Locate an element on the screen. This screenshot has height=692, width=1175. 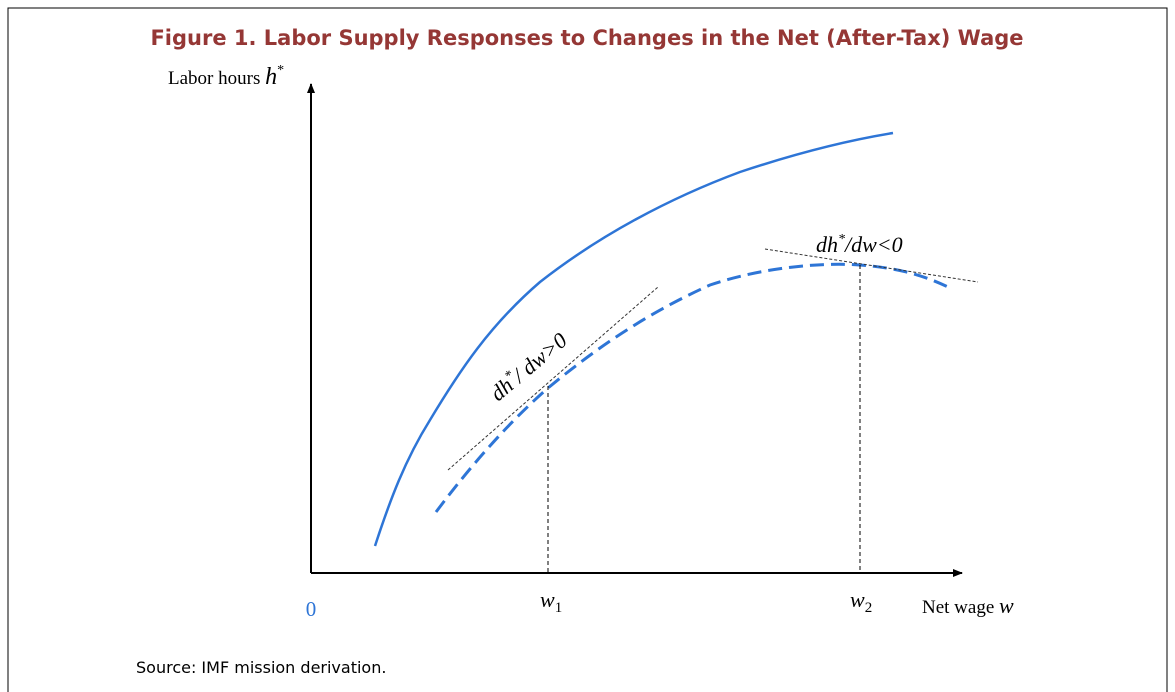
slope-positive-label: dh*/ dw>0 is located at coordinates (528, 366).